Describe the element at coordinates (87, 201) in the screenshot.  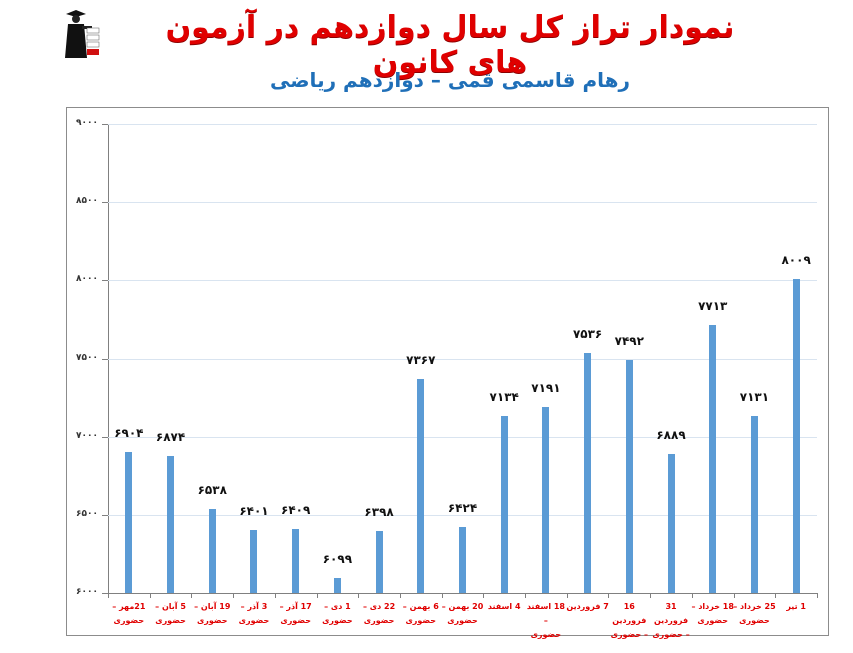
I see `y-tick-label: ۸۵۰۰` at that location.